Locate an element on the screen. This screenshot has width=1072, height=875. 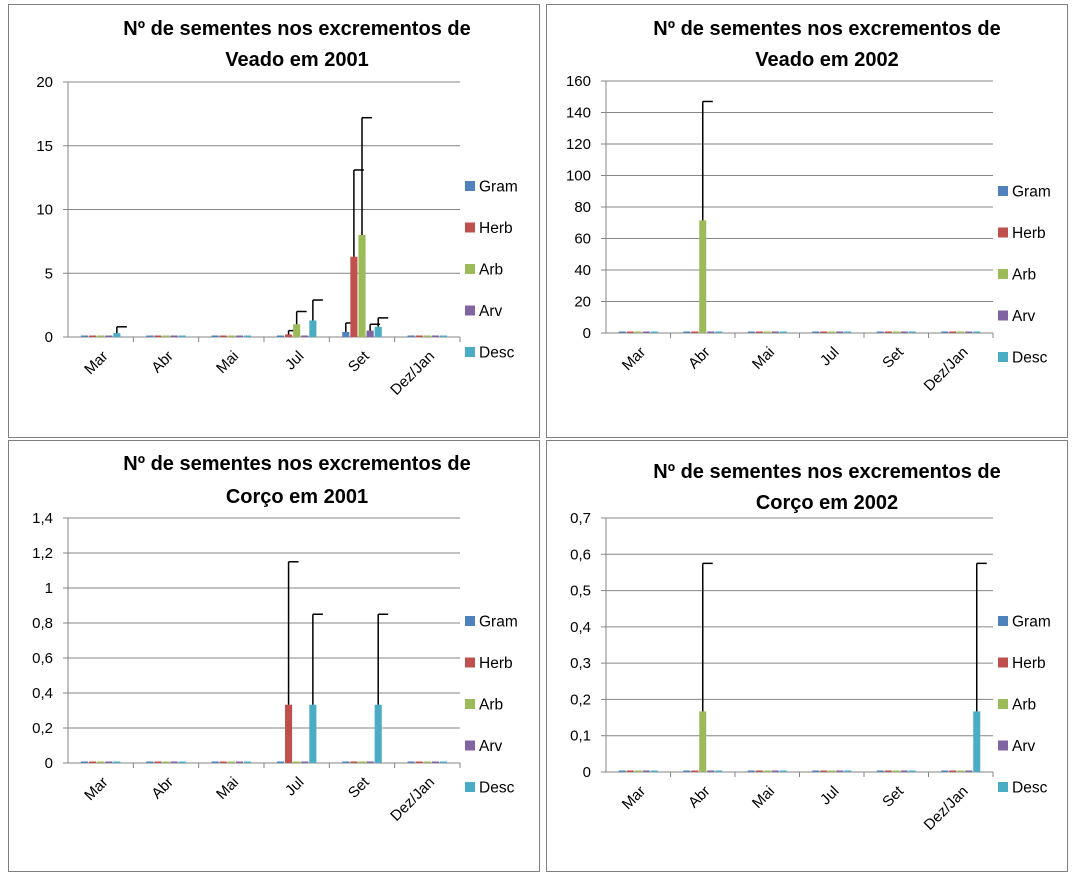
y-tick-label: 80 is located at coordinates (582, 207).